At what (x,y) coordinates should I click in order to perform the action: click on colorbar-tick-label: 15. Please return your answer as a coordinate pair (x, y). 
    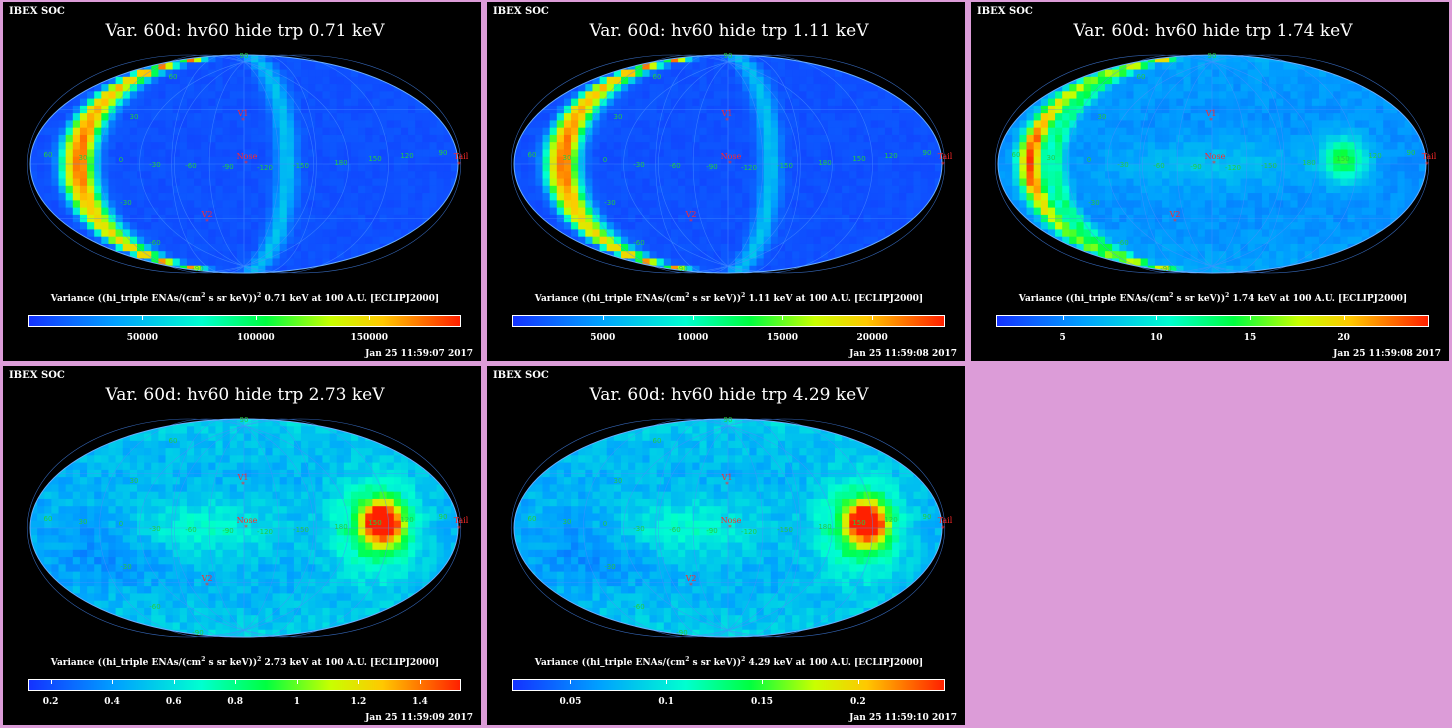
    Looking at the image, I should click on (1250, 338).